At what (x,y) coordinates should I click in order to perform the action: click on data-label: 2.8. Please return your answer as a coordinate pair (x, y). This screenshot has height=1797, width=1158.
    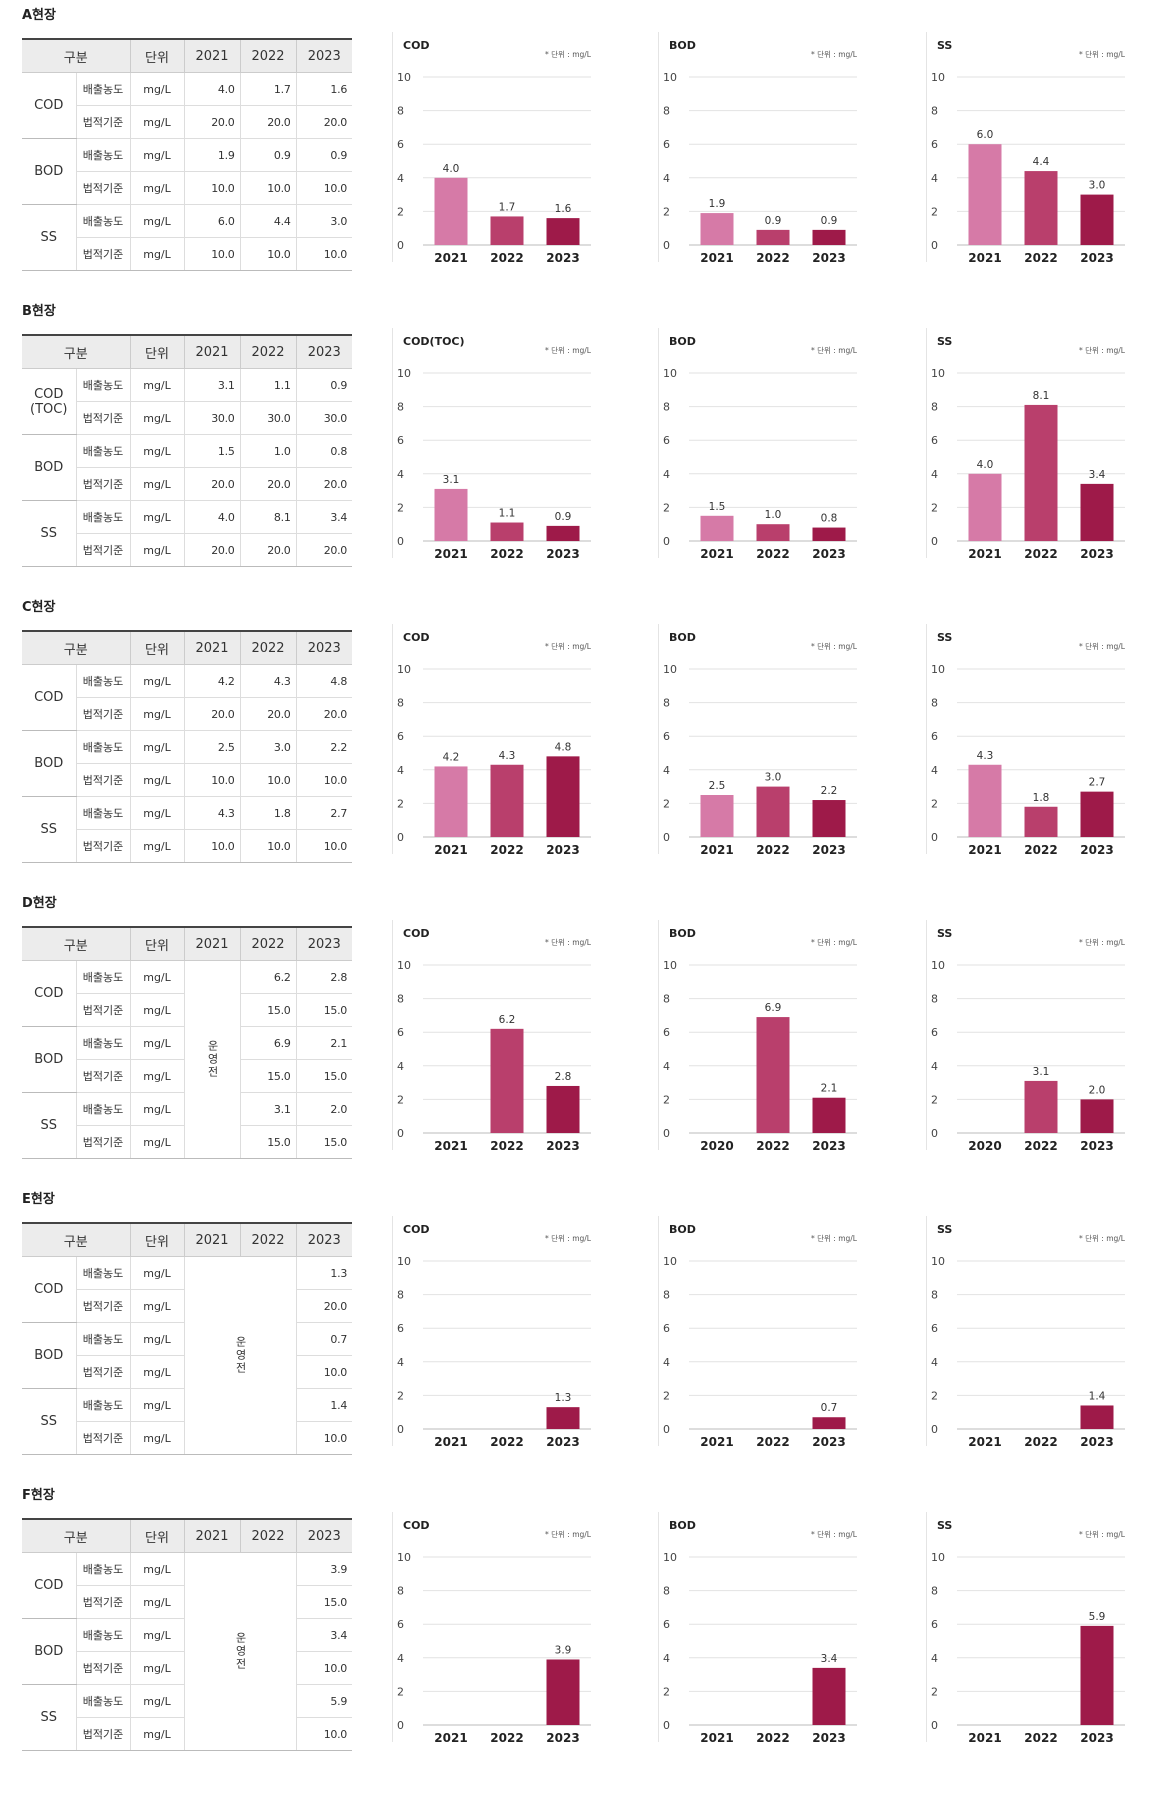
    Looking at the image, I should click on (563, 1077).